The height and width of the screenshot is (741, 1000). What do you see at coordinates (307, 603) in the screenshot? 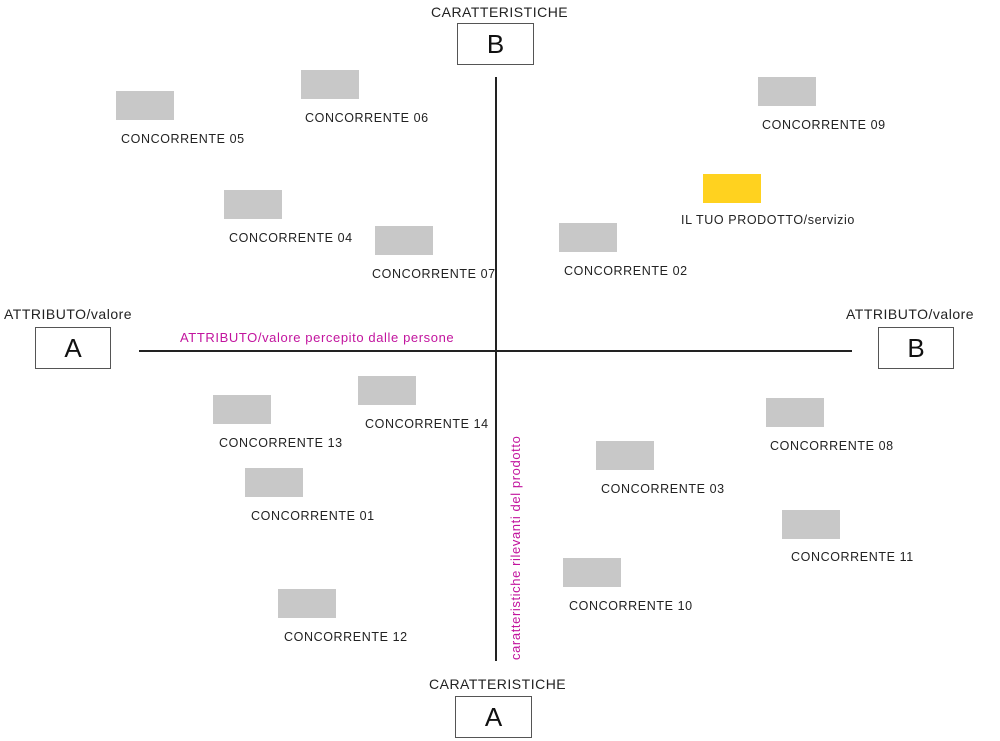
I see `competitor-12-swatch` at bounding box center [307, 603].